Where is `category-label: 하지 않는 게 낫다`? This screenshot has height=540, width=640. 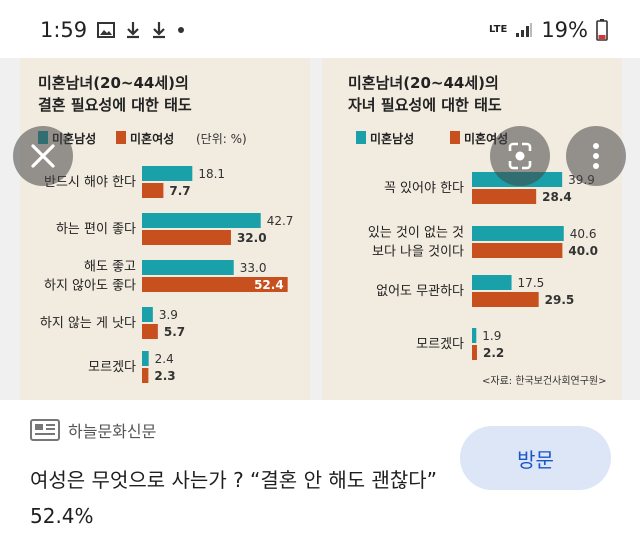
category-label: 하지 않는 게 낫다 is located at coordinates (88, 323).